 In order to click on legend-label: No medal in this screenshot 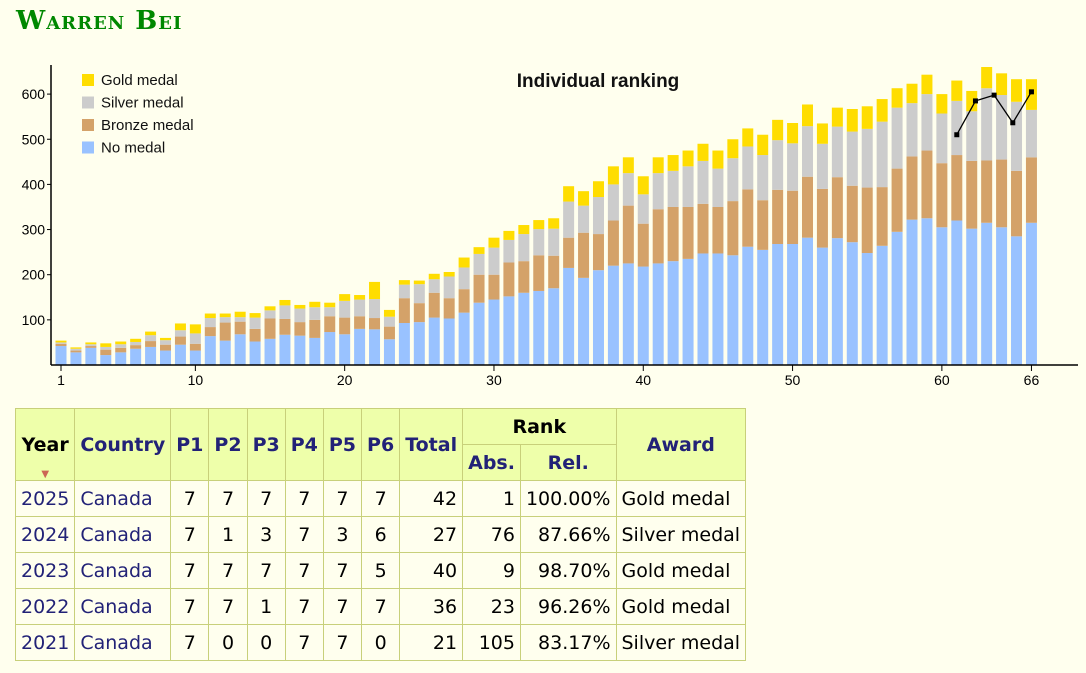, I will do `click(133, 148)`.